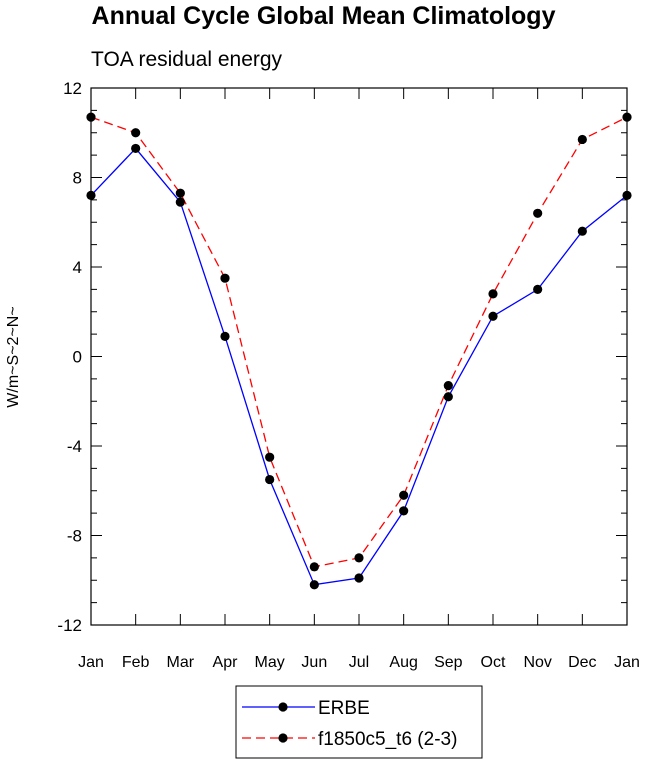 This screenshot has width=647, height=765. What do you see at coordinates (181, 662) in the screenshot?
I see `x-tick-label: Mar` at bounding box center [181, 662].